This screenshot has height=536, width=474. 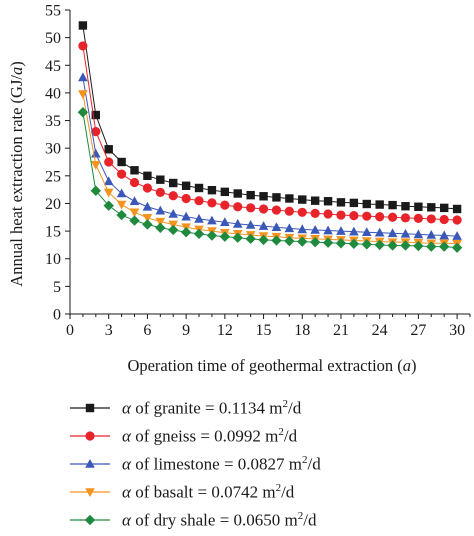 What do you see at coordinates (341, 330) in the screenshot?
I see `x-tick-label: 21` at bounding box center [341, 330].